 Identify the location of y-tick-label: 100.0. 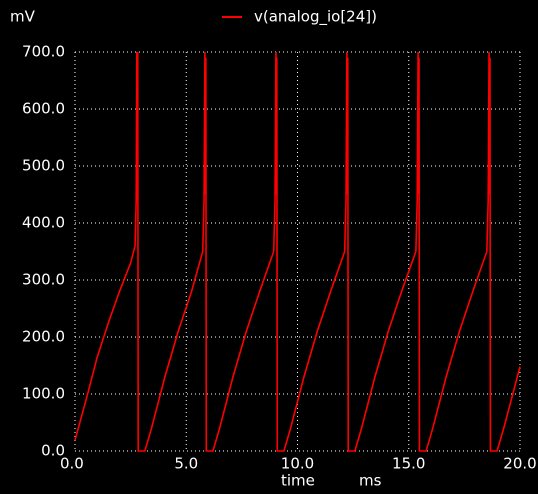
(43, 394).